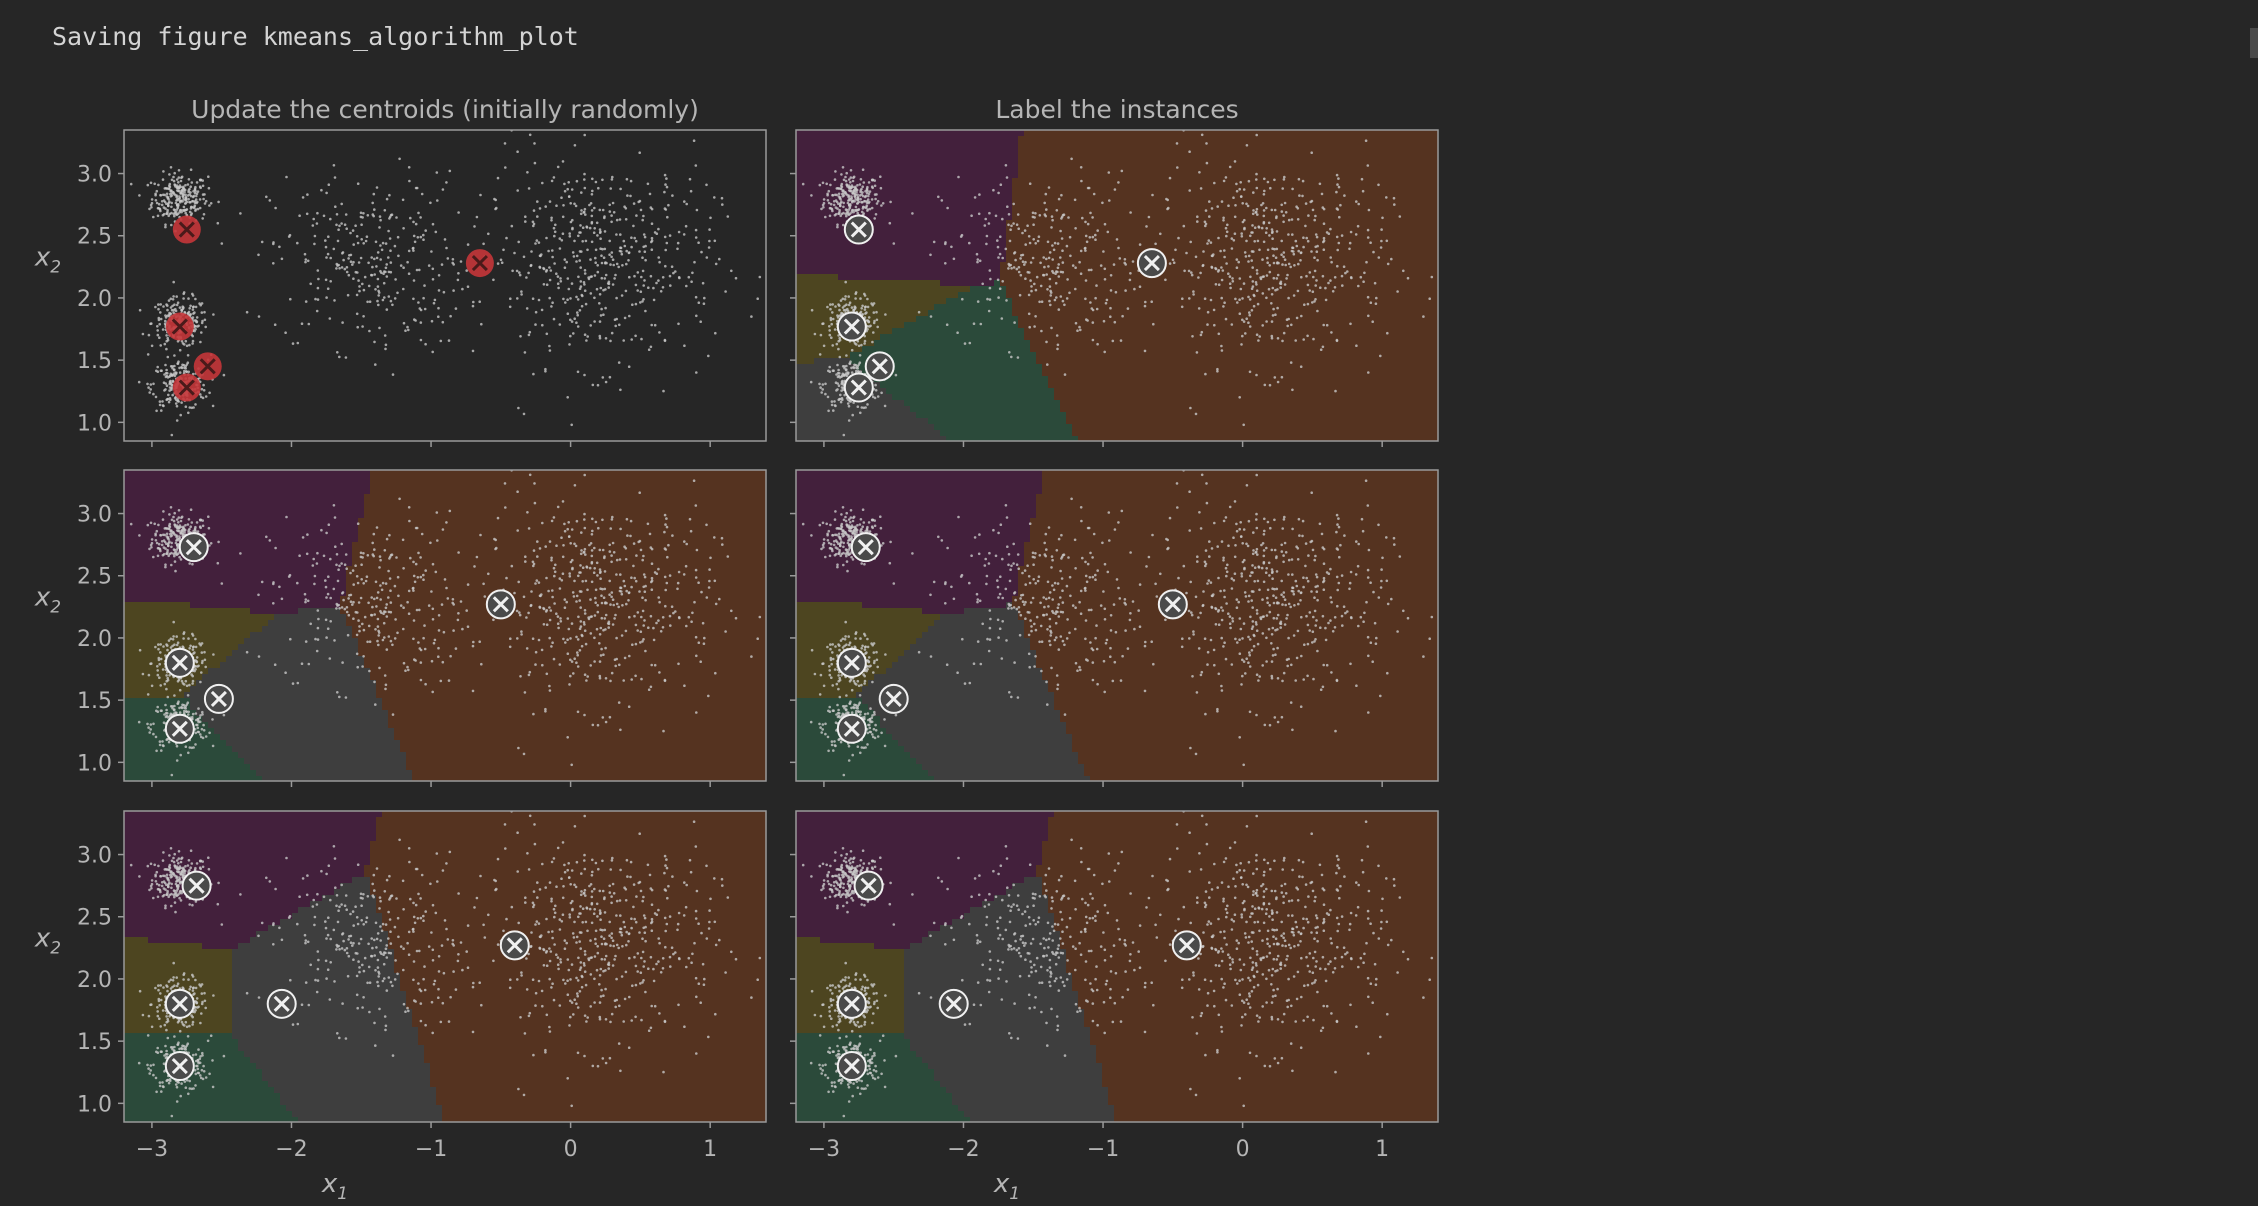  I want to click on scrollbar-thumb, so click(2254, 43).